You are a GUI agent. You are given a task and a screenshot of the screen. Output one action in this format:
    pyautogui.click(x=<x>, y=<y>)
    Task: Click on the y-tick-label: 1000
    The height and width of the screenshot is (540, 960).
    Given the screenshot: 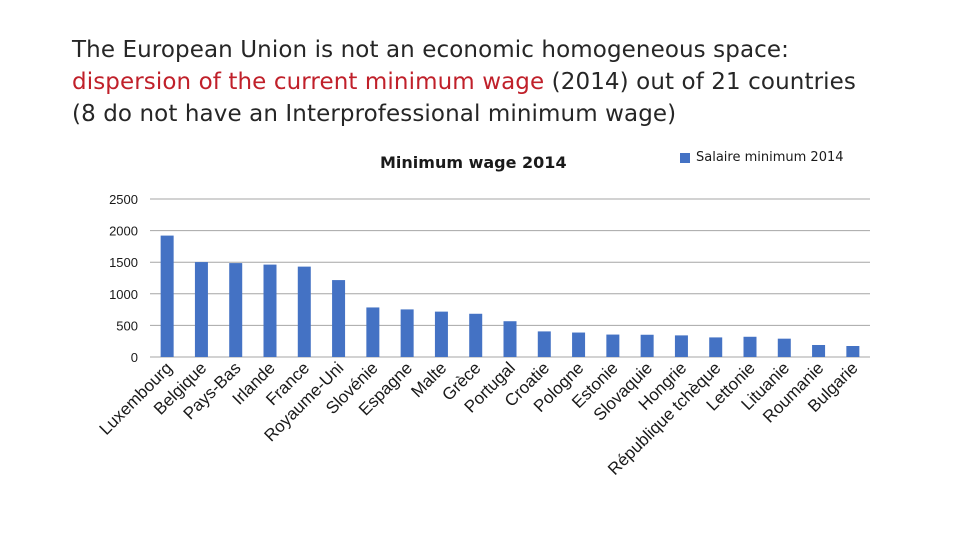 What is the action you would take?
    pyautogui.click(x=123, y=294)
    